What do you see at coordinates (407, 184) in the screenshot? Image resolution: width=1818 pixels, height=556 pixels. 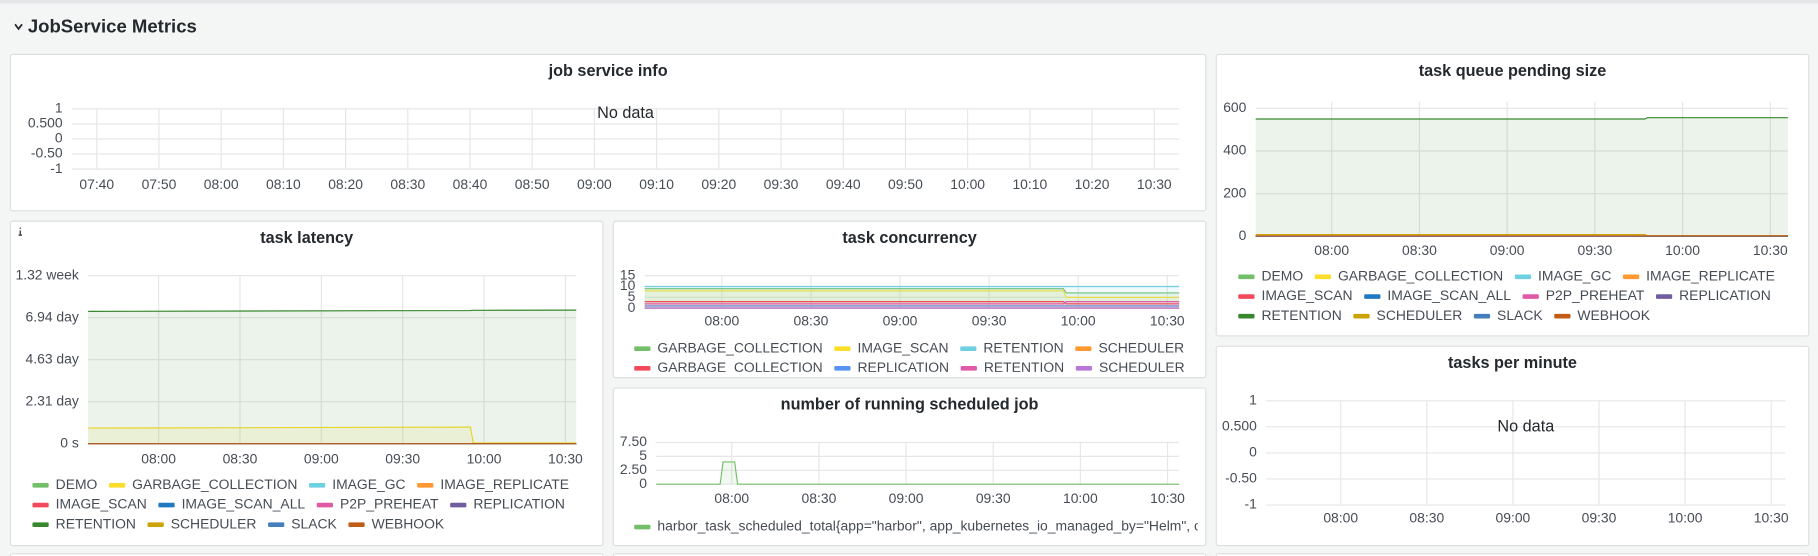 I see `x-tick-label: 08:30` at bounding box center [407, 184].